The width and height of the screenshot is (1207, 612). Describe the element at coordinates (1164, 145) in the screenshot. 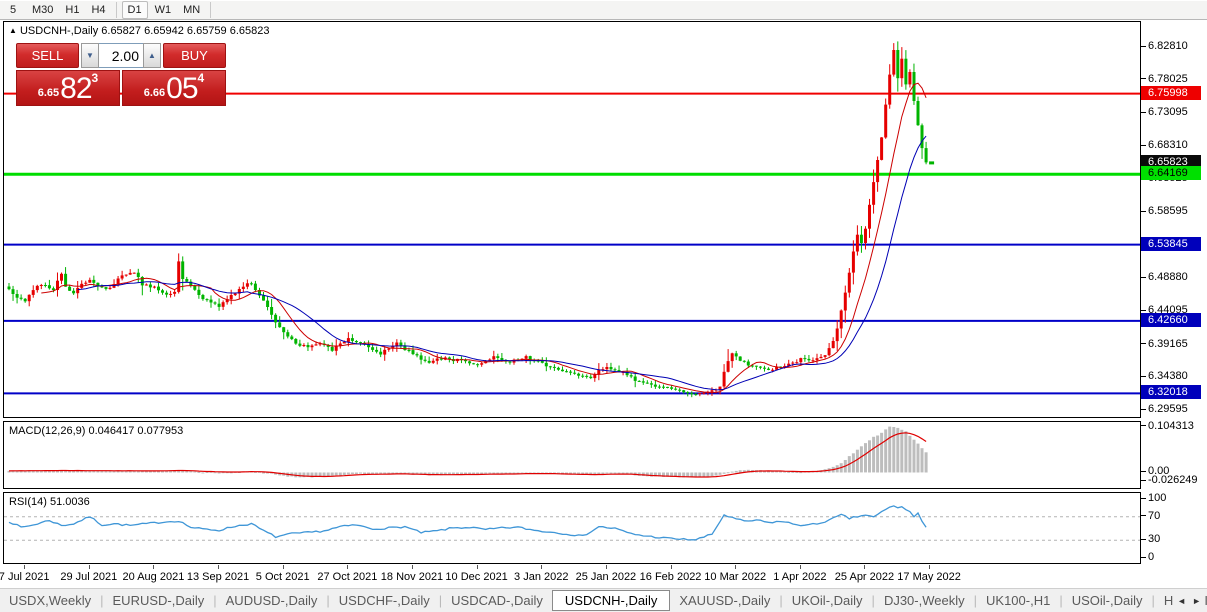

I see `price-tick-label: 6.68310` at that location.